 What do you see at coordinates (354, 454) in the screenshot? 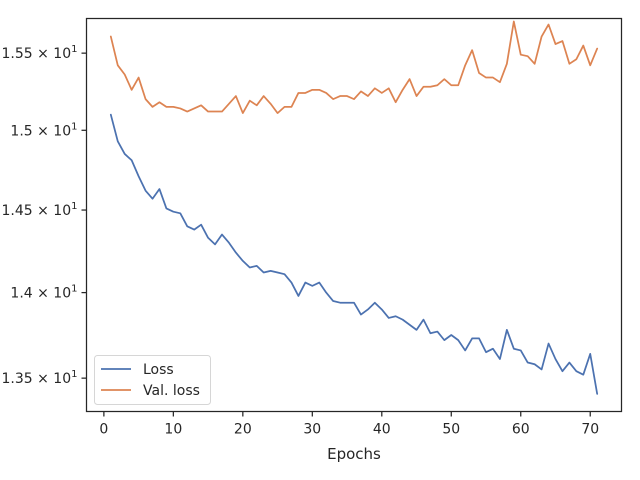
I see `x-axis-label: Epochs` at bounding box center [354, 454].